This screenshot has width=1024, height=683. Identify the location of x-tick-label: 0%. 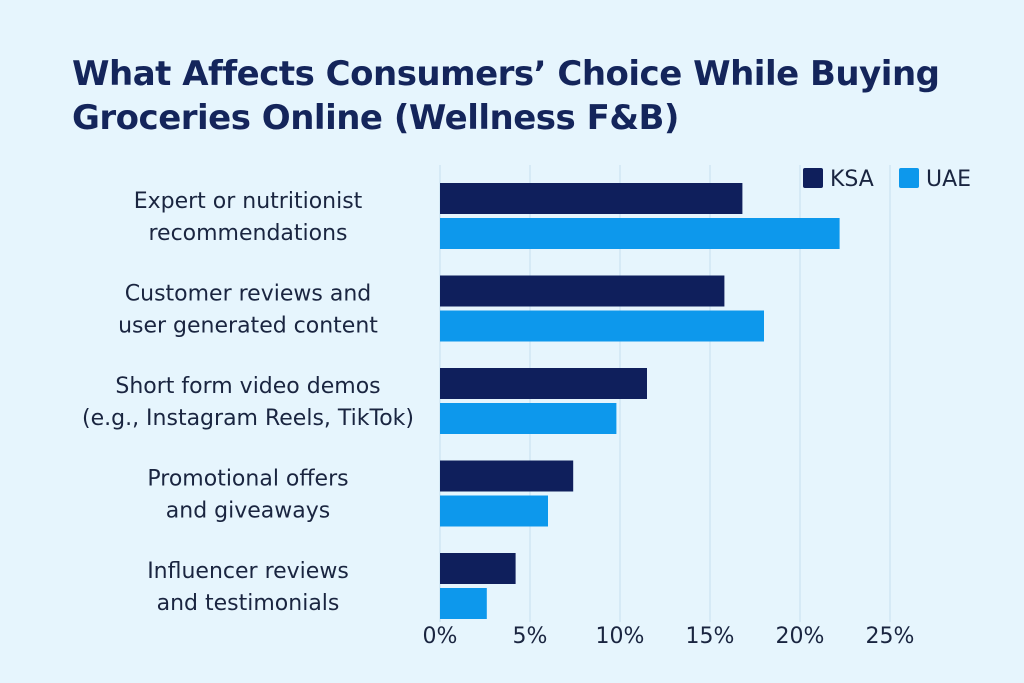
(440, 636).